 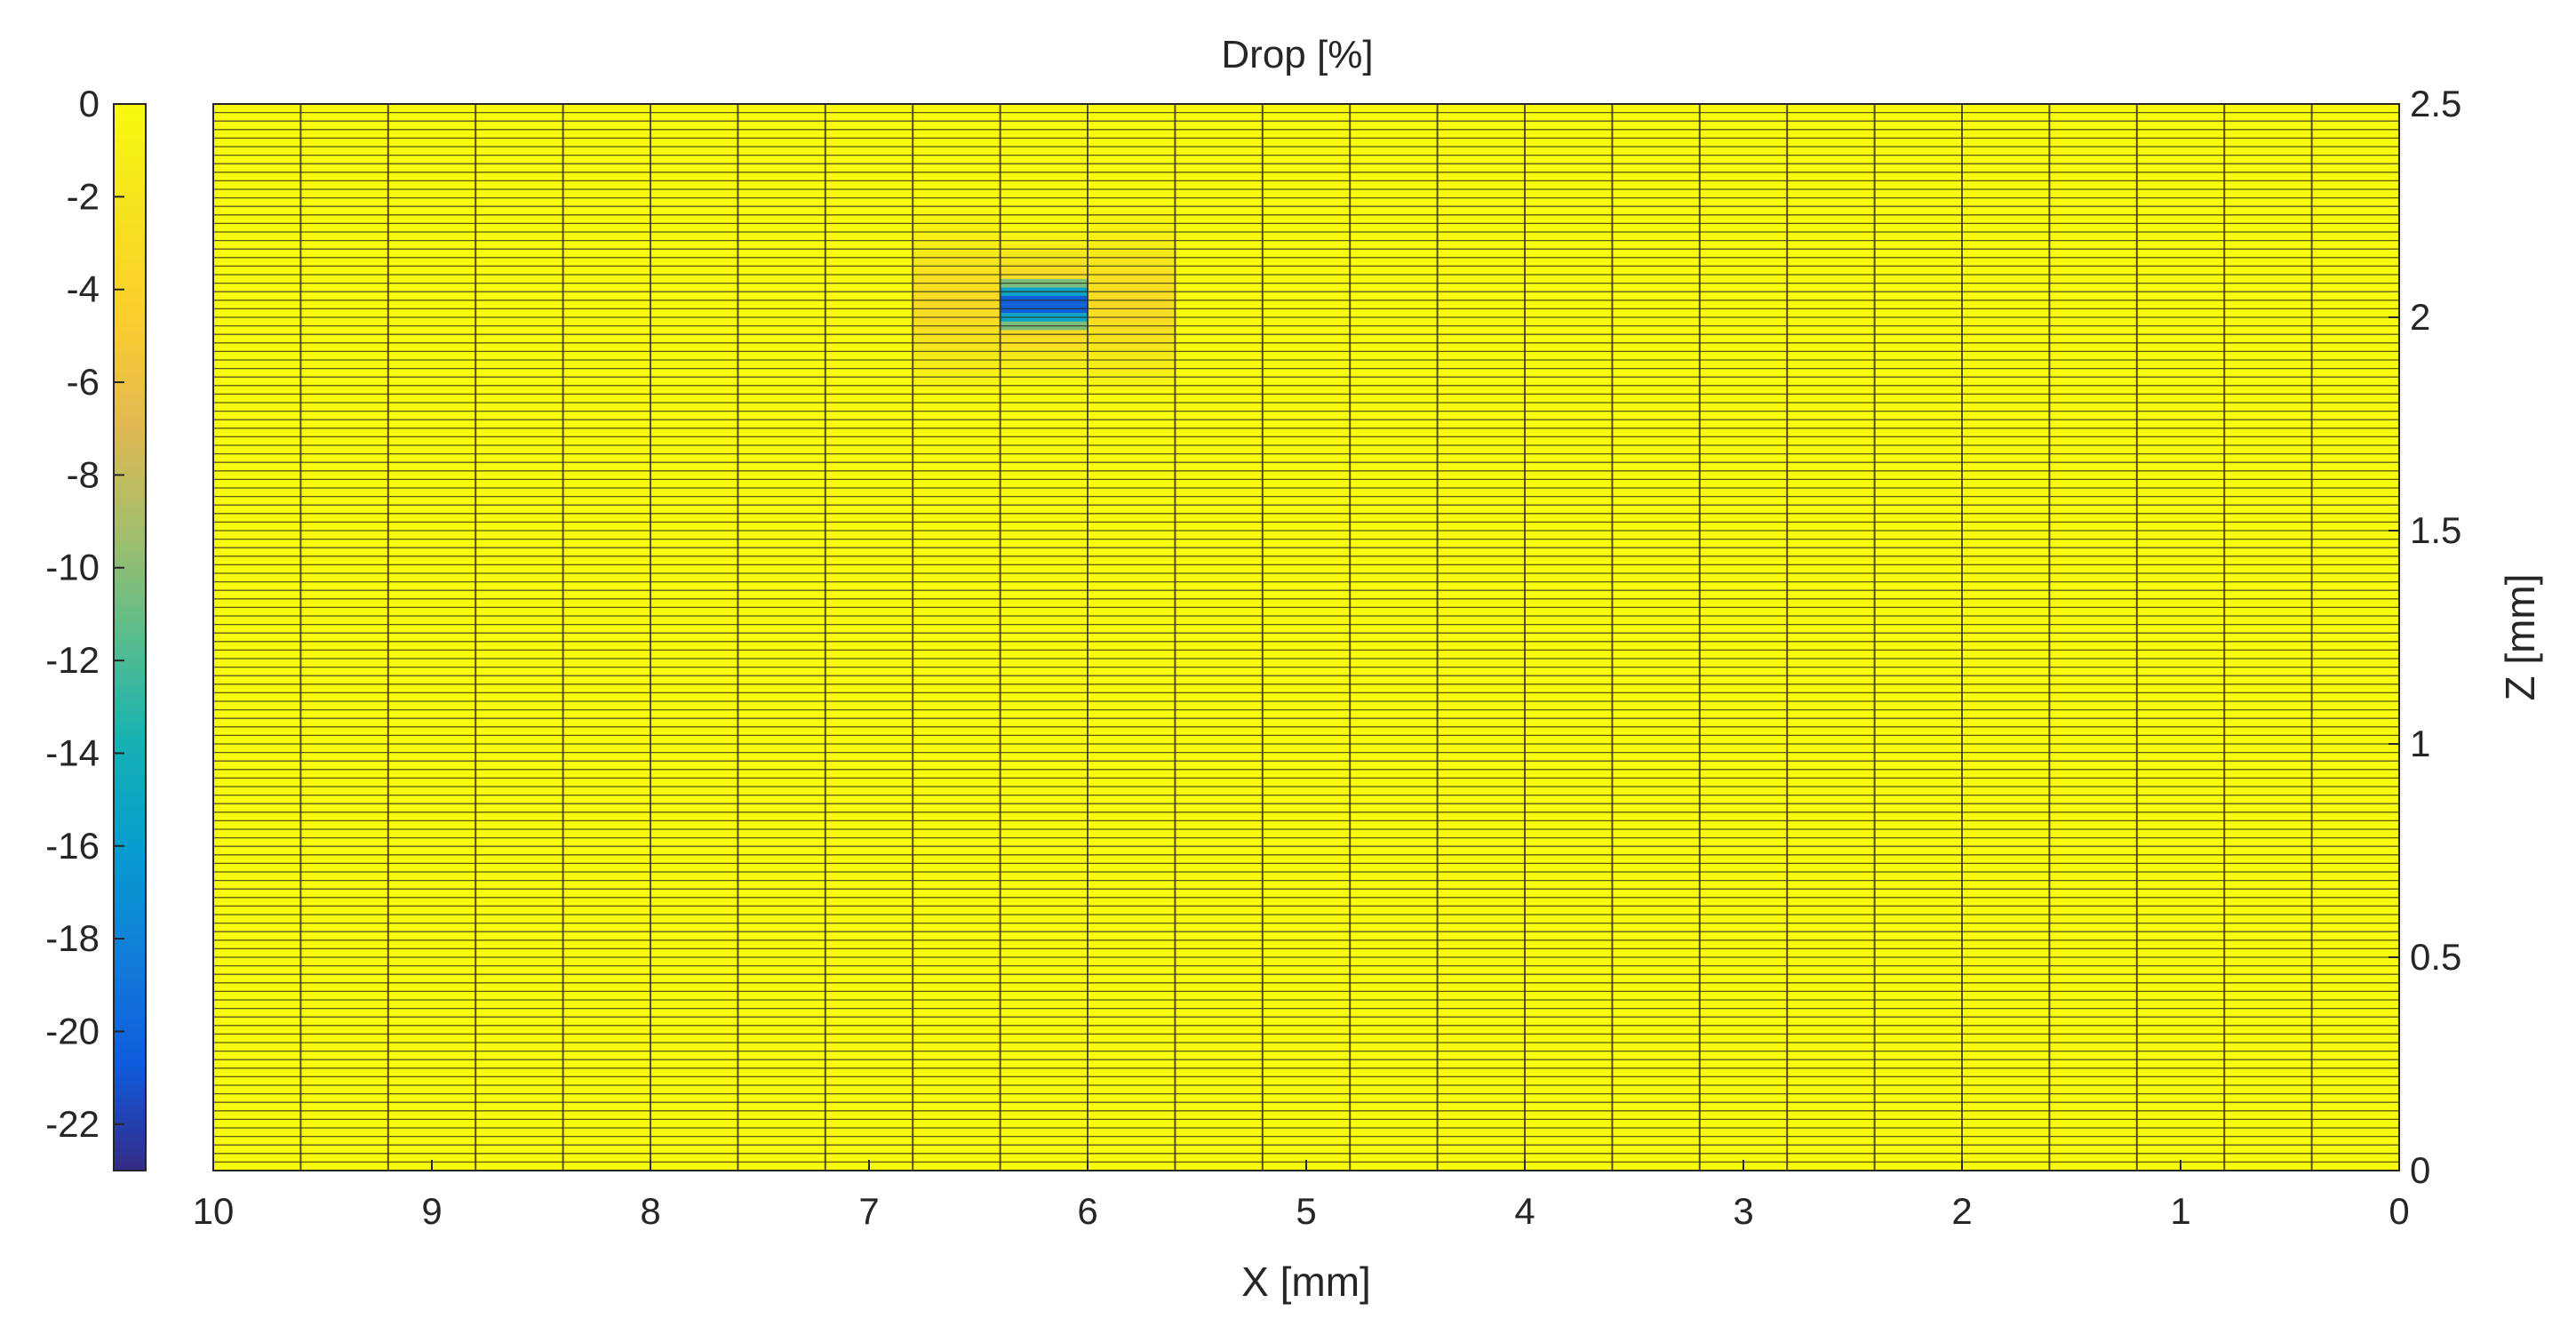 I want to click on x-tick-label: 10, so click(x=214, y=1211).